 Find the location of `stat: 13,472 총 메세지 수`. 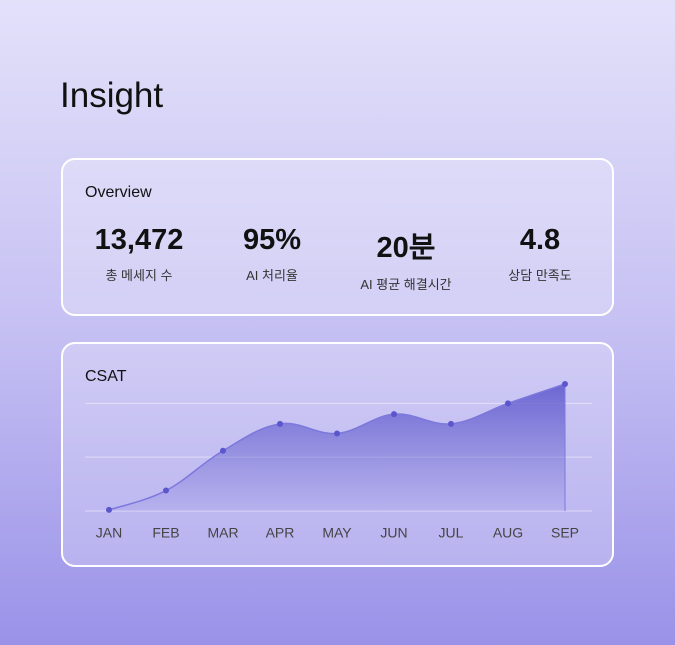

stat: 13,472 총 메세지 수 is located at coordinates (139, 254).